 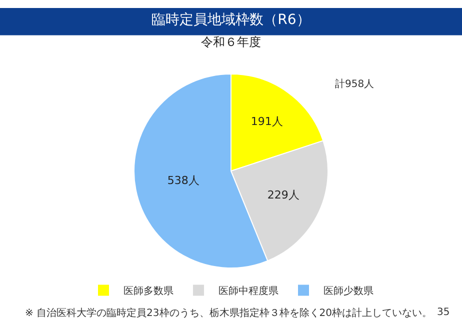 What do you see at coordinates (349, 291) in the screenshot?
I see `legend-label: 医師少数県` at bounding box center [349, 291].